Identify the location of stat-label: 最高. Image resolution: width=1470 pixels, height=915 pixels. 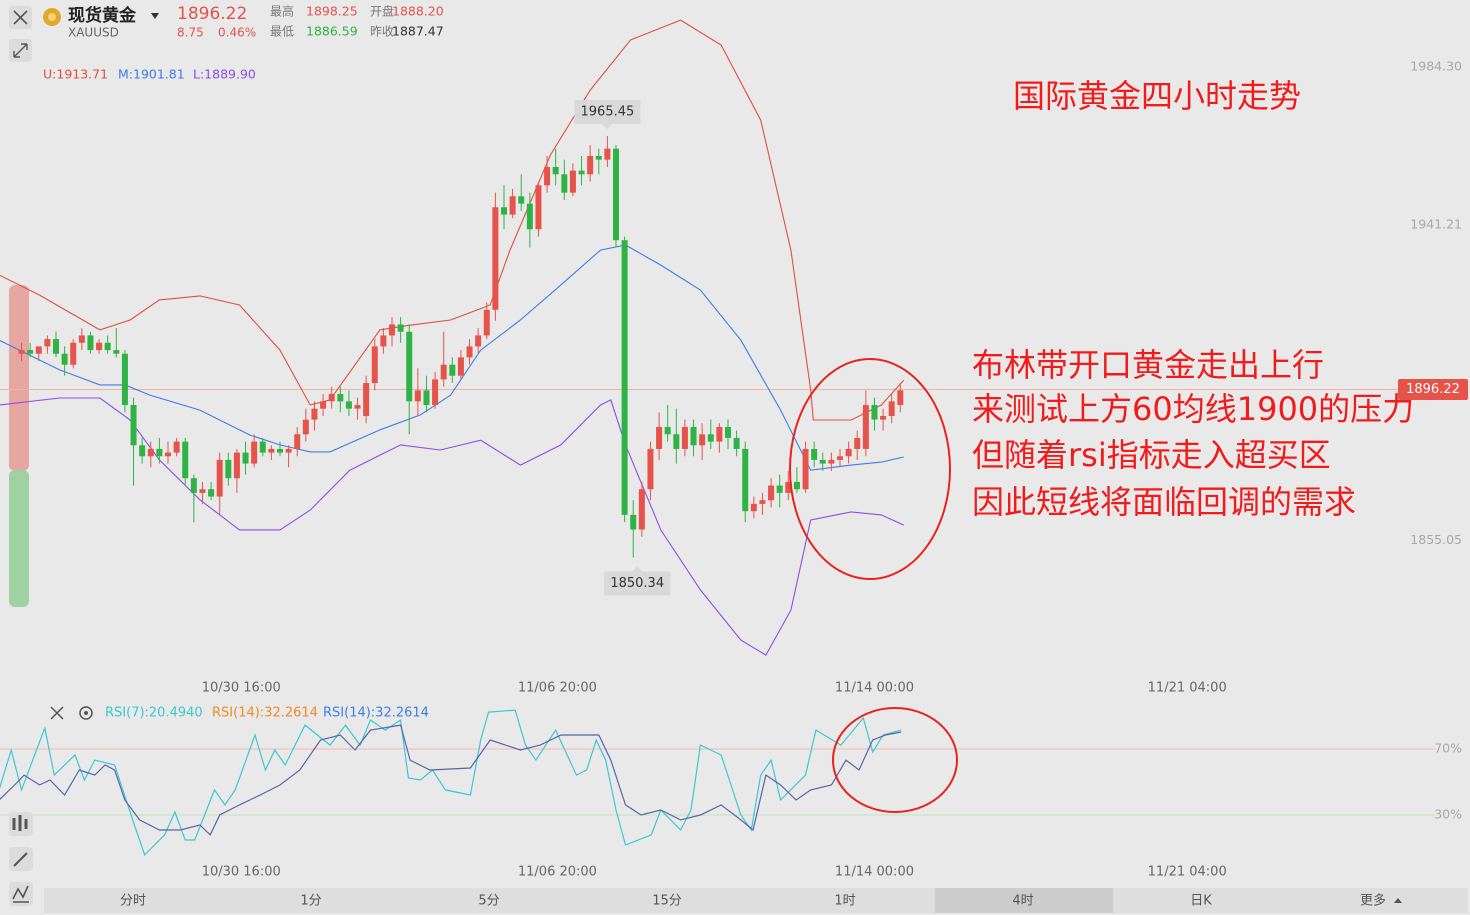
(282, 11).